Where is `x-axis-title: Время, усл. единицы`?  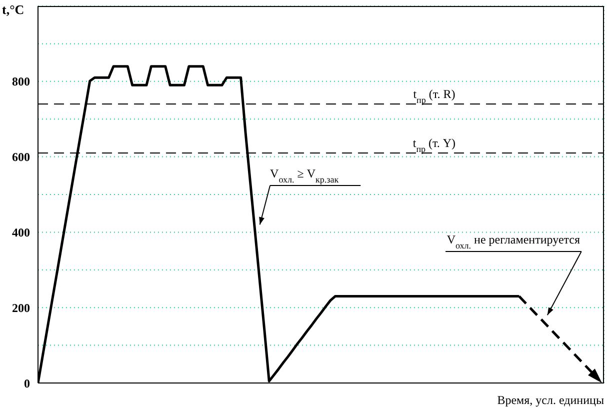 x-axis-title: Время, усл. единицы is located at coordinates (550, 400).